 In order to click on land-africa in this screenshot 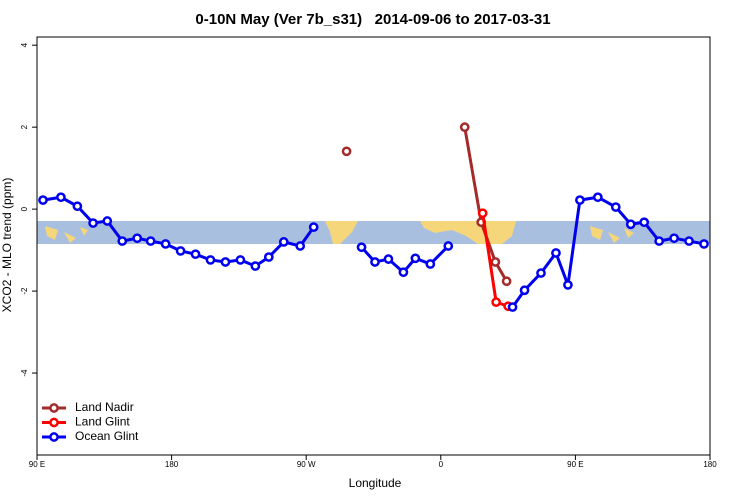, I will do `click(468, 232)`.